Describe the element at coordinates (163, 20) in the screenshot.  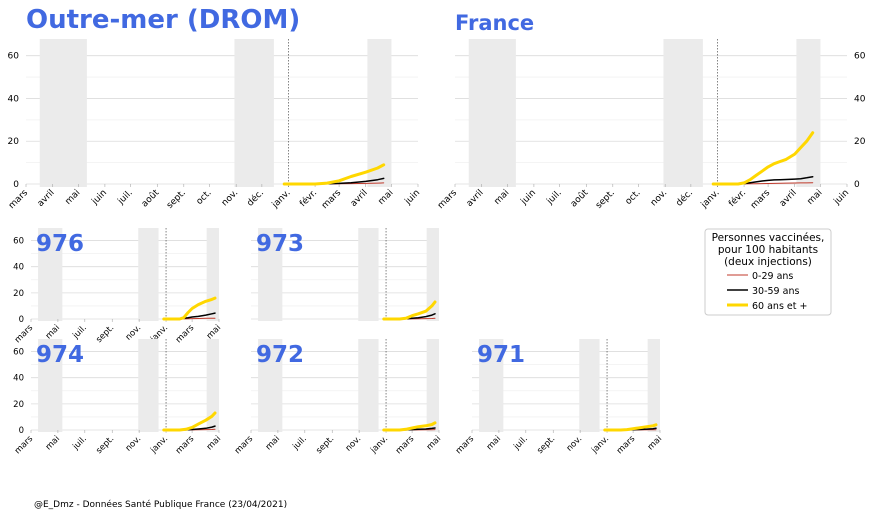
I see `panel-title: Outre-mer (DROM)` at that location.